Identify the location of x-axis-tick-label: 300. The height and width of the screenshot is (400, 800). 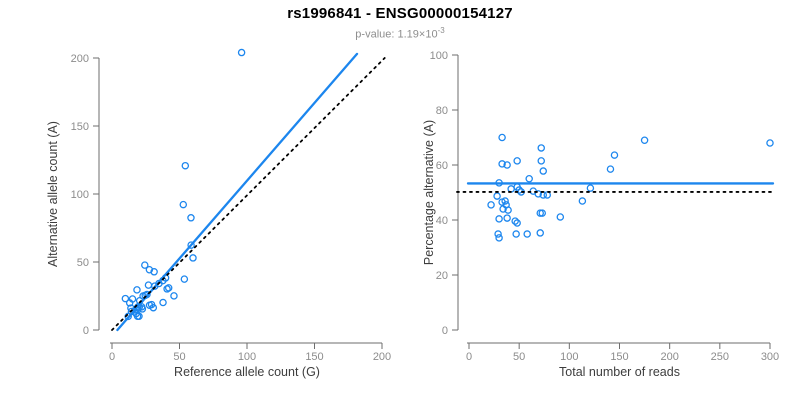
(770, 357).